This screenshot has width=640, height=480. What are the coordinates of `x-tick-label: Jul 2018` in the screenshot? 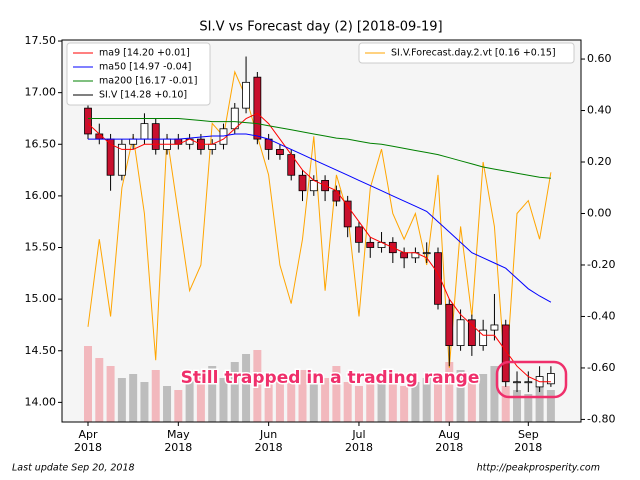 It's located at (359, 441).